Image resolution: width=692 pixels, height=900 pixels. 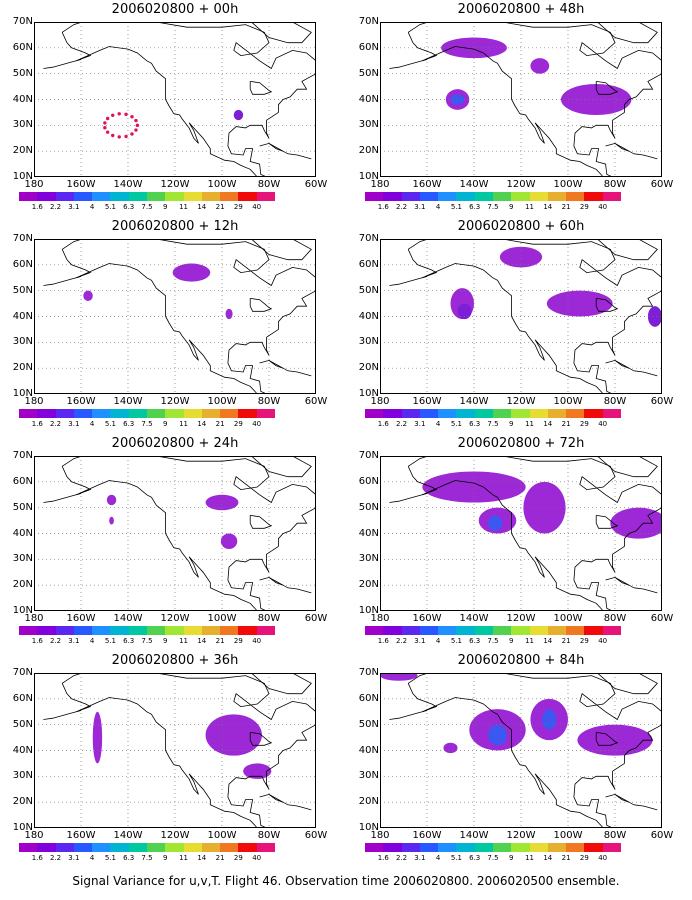 What do you see at coordinates (179, 533) in the screenshot?
I see `coastline` at bounding box center [179, 533].